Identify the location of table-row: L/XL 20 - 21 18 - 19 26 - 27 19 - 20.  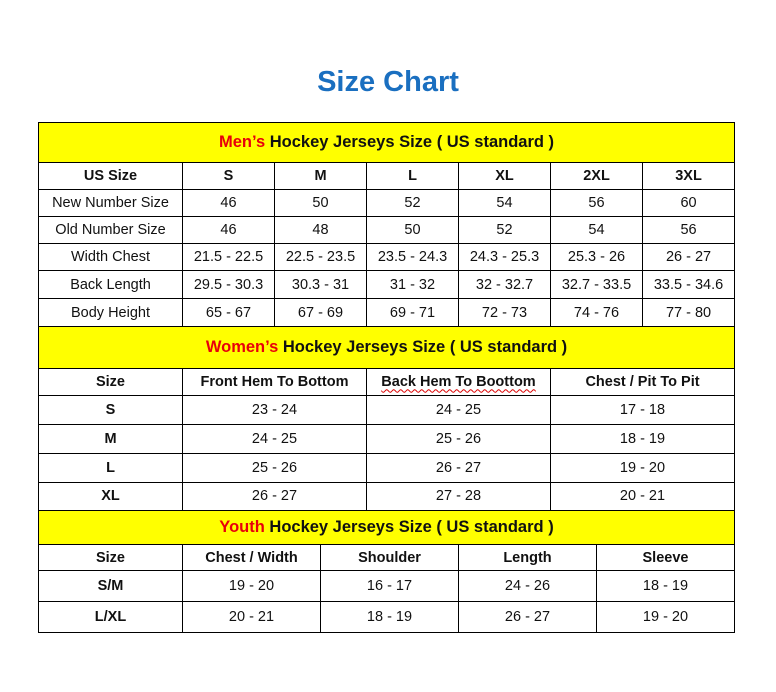
(387, 617).